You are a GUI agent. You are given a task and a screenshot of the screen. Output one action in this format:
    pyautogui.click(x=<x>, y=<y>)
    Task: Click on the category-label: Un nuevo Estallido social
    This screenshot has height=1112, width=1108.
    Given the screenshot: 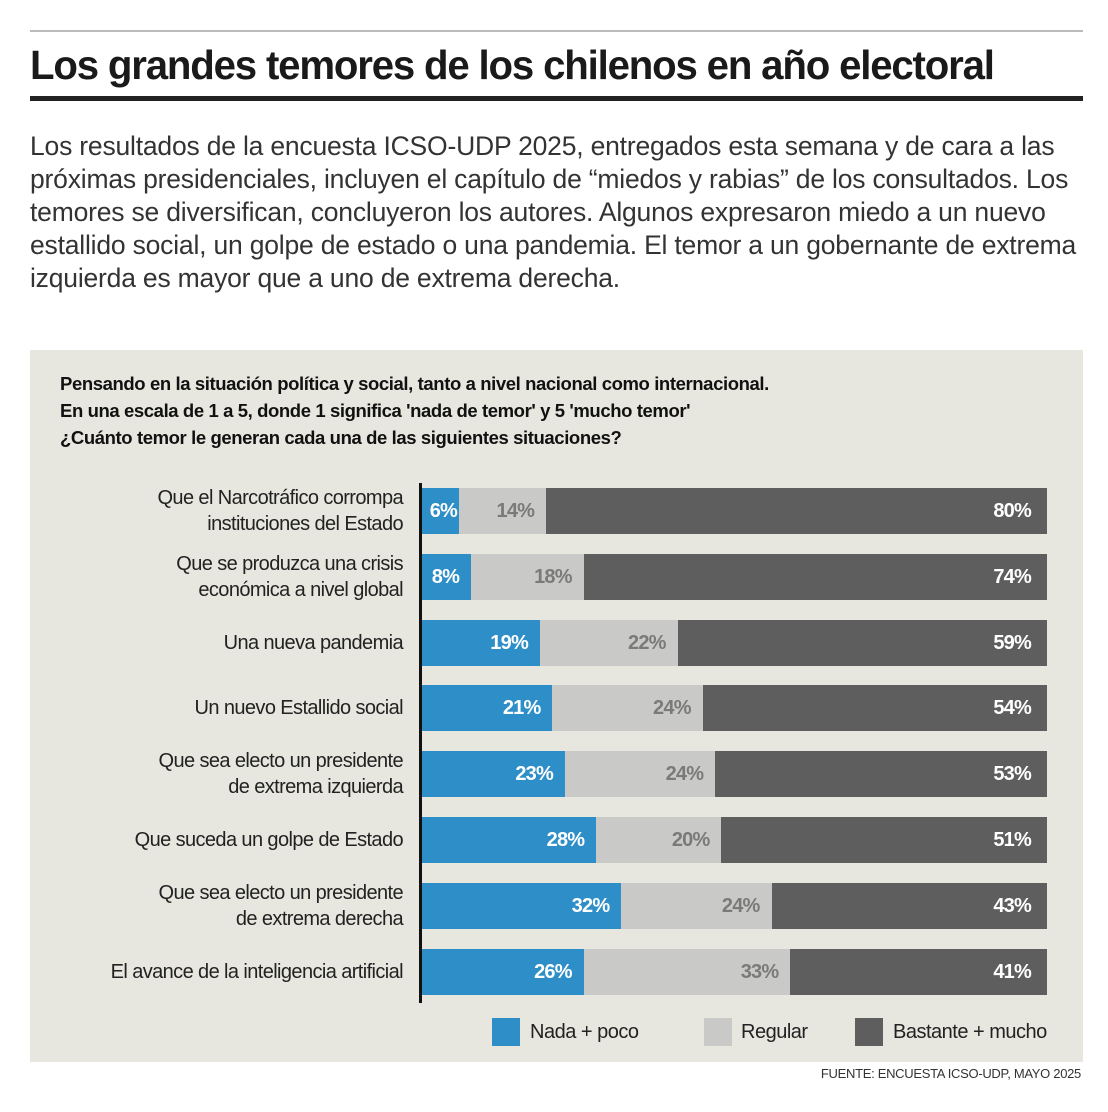 What is the action you would take?
    pyautogui.click(x=299, y=708)
    